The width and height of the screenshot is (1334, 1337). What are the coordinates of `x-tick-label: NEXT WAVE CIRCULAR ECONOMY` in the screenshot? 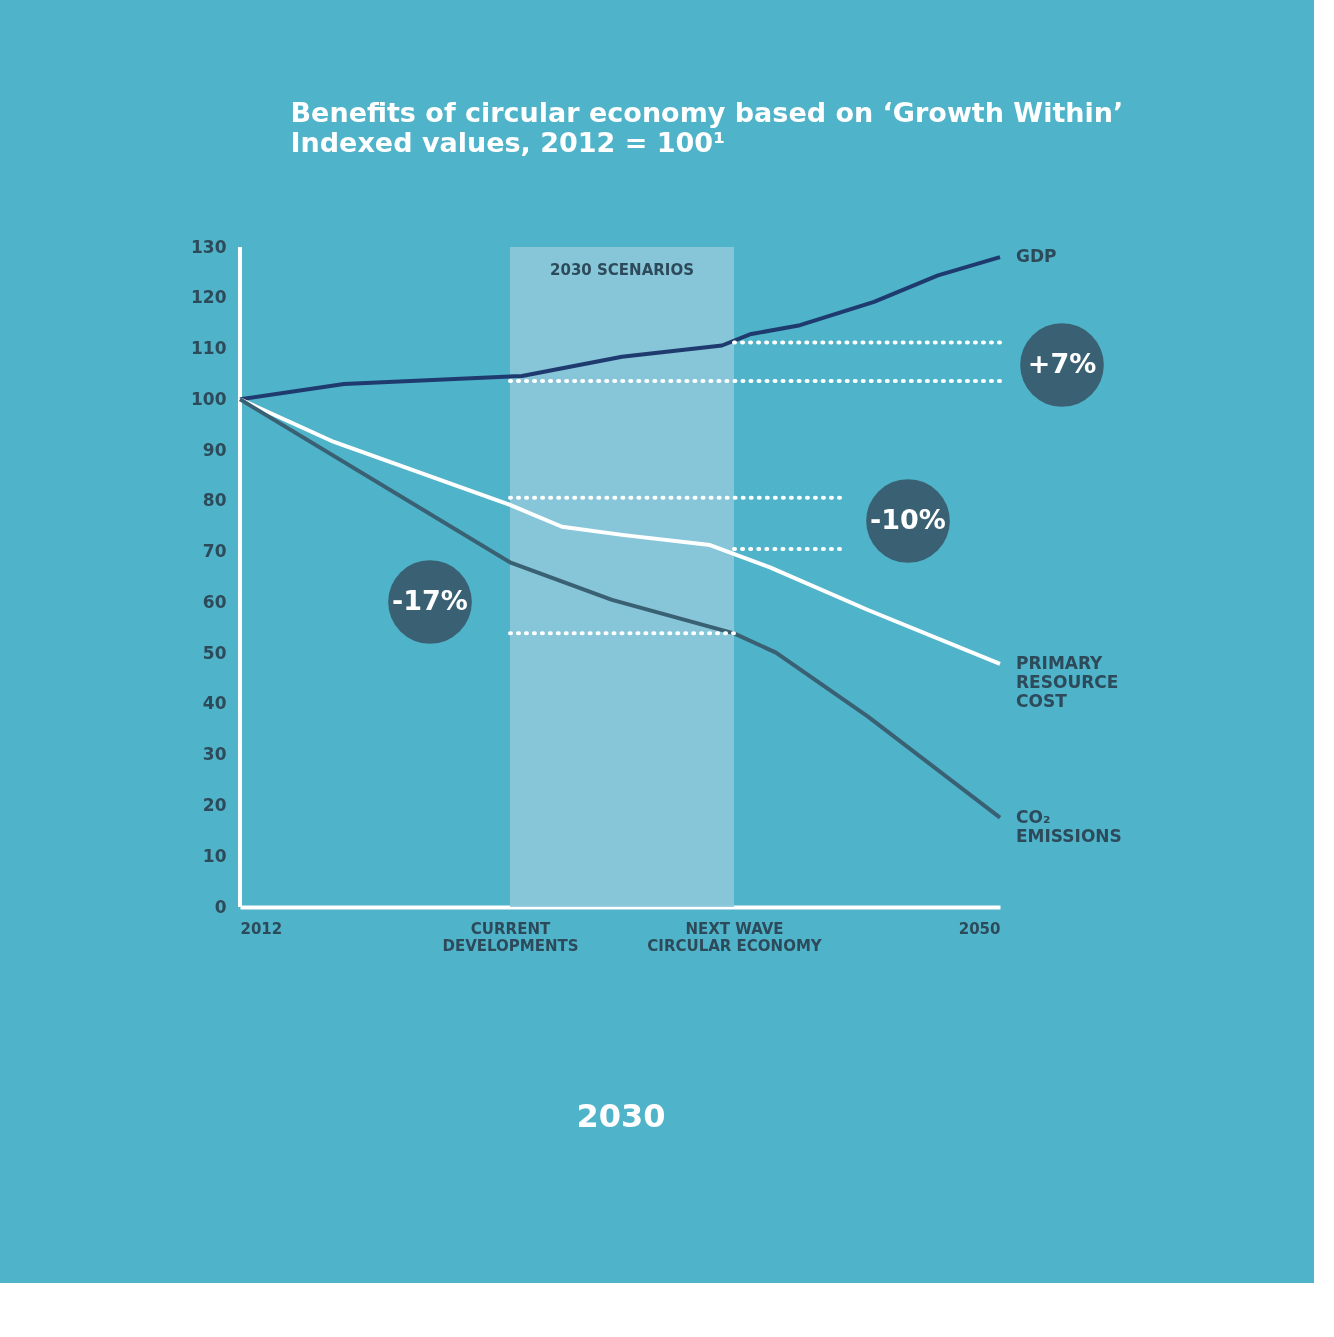 It's located at (735, 937).